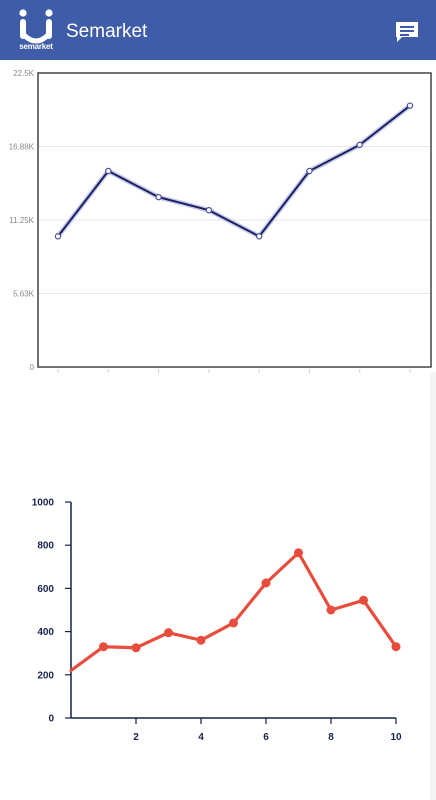 Image resolution: width=436 pixels, height=800 pixels. What do you see at coordinates (45, 632) in the screenshot?
I see `y-tick-label: 400` at bounding box center [45, 632].